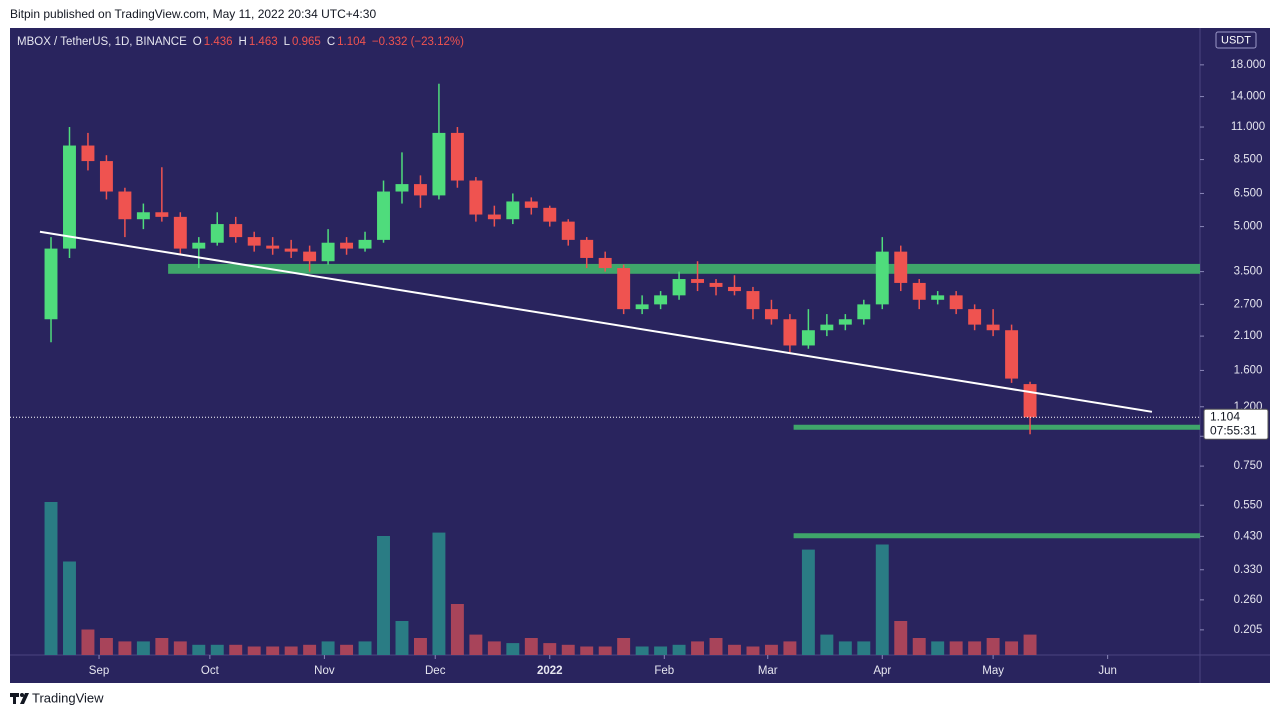 The image size is (1280, 716). What do you see at coordinates (1248, 193) in the screenshot?
I see `y-tick-label: 6.500` at bounding box center [1248, 193].